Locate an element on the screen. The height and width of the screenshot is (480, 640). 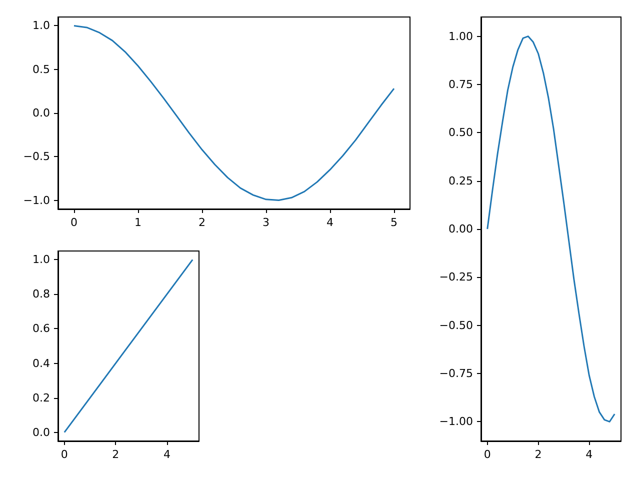
x-tick-label: 3 is located at coordinates (266, 222).